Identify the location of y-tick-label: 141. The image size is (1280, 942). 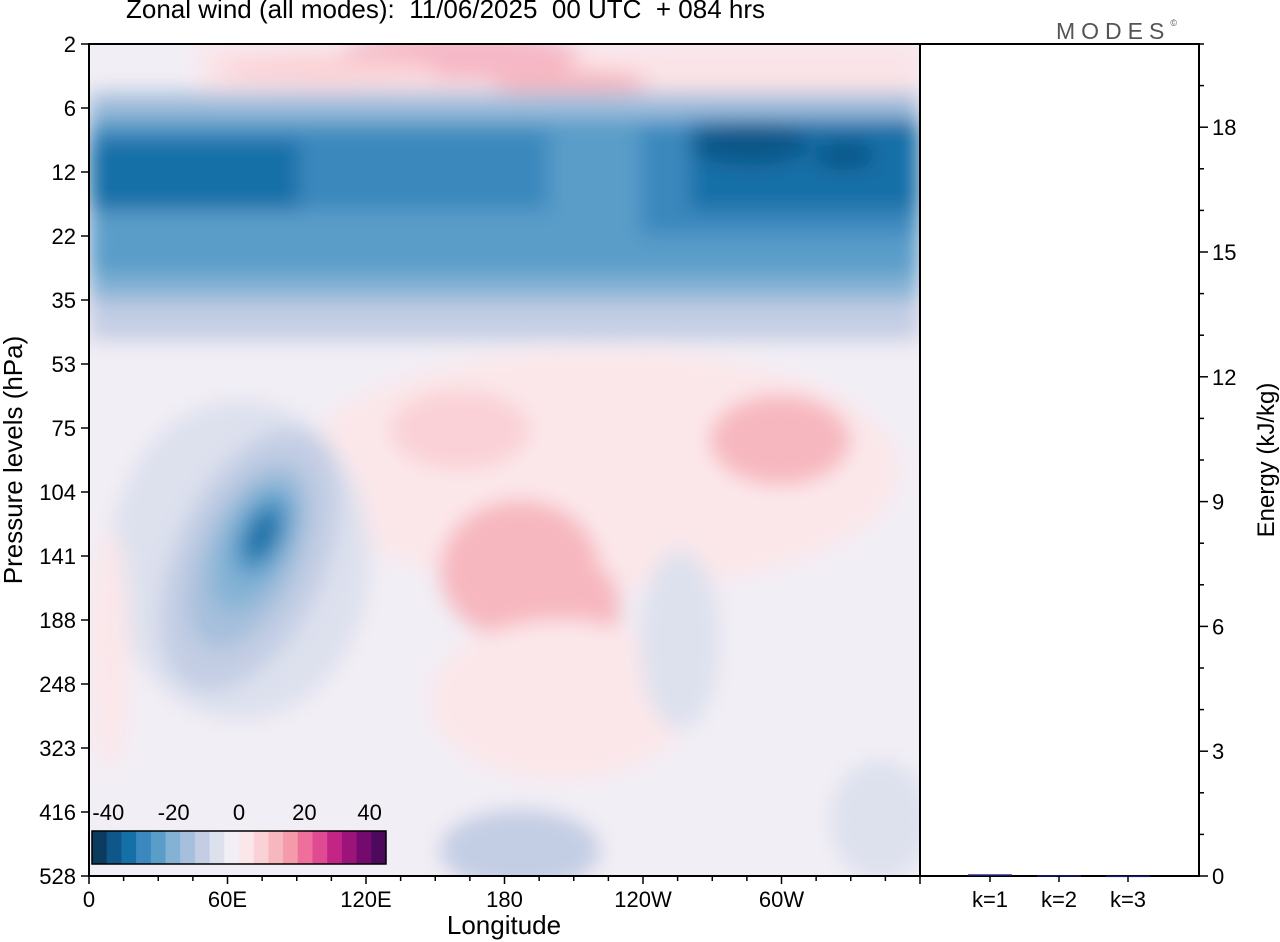
(57, 556).